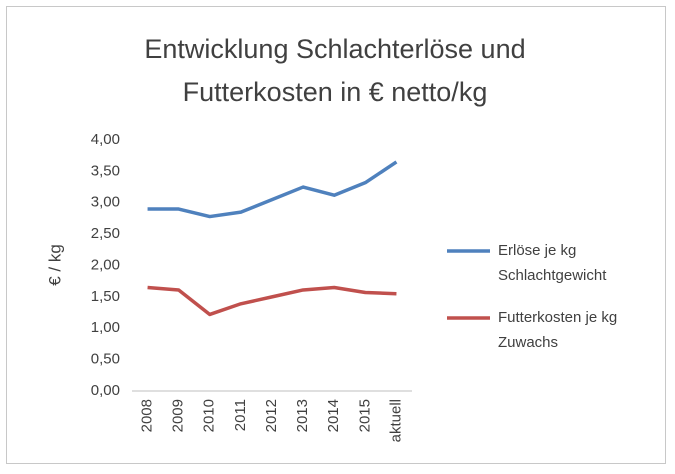 This screenshot has width=675, height=474. Describe the element at coordinates (240, 415) in the screenshot. I see `x-tick-label: 2011` at that location.